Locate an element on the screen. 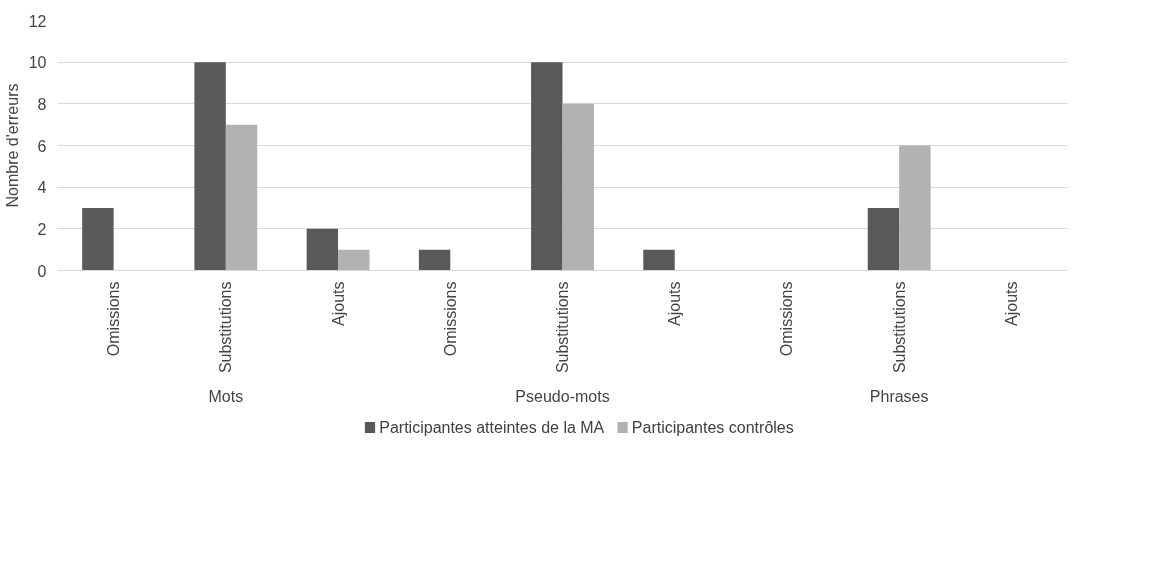 The image size is (1153, 583). text: Mots is located at coordinates (226, 396).